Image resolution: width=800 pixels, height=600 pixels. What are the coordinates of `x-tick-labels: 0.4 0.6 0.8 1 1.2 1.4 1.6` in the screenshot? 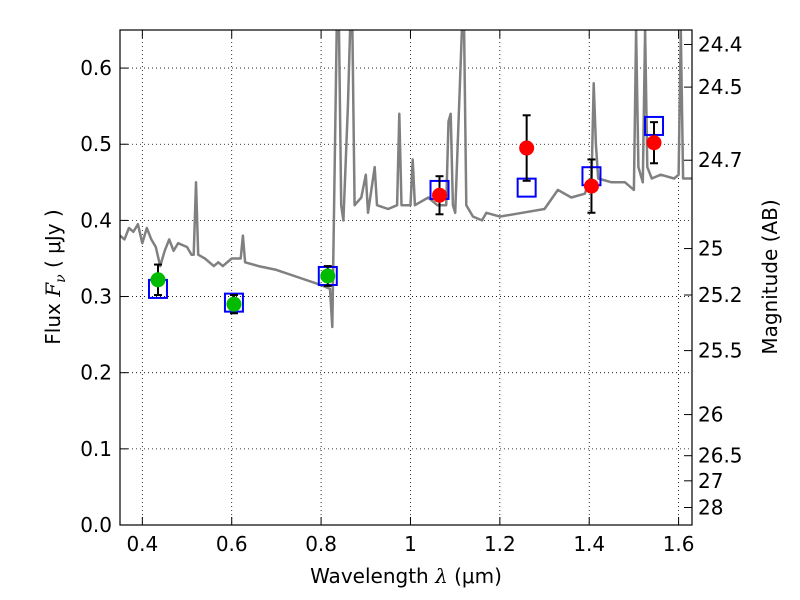 It's located at (410, 544).